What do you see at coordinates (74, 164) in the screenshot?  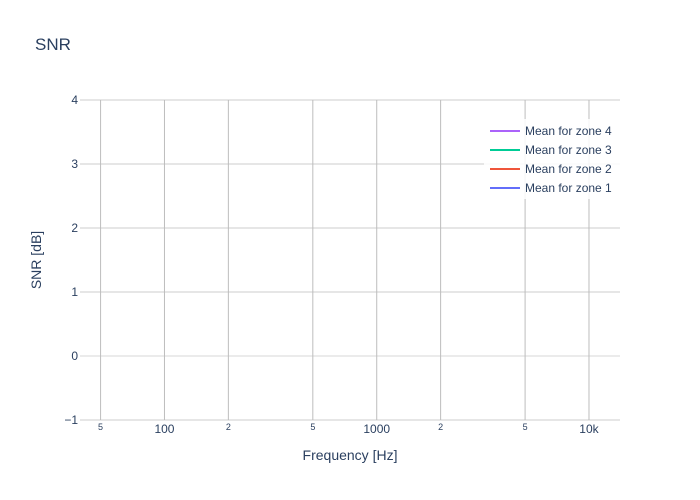 I see `y-tick-label: 3` at bounding box center [74, 164].